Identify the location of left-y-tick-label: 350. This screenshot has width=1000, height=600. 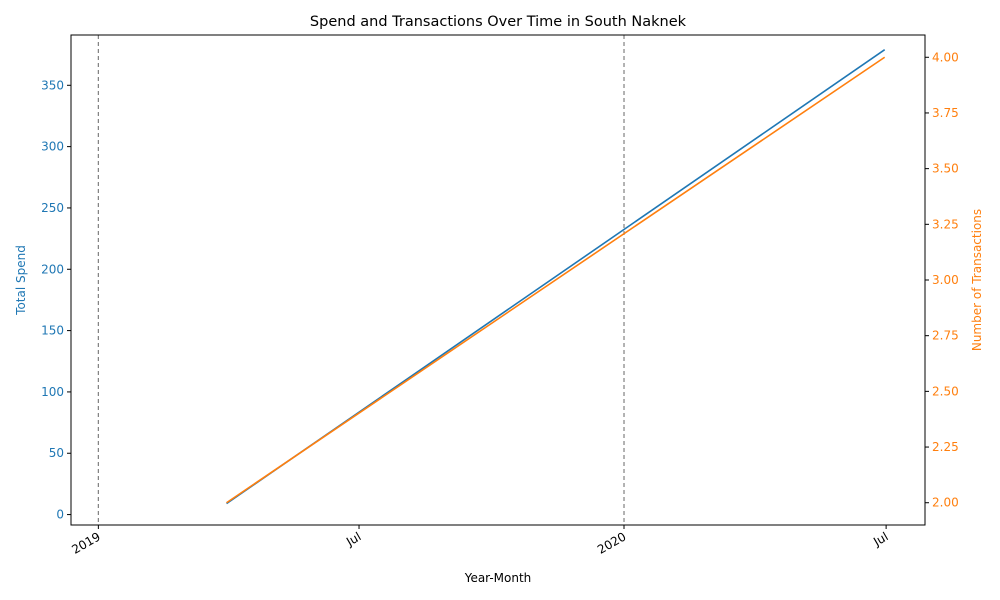
(52, 85).